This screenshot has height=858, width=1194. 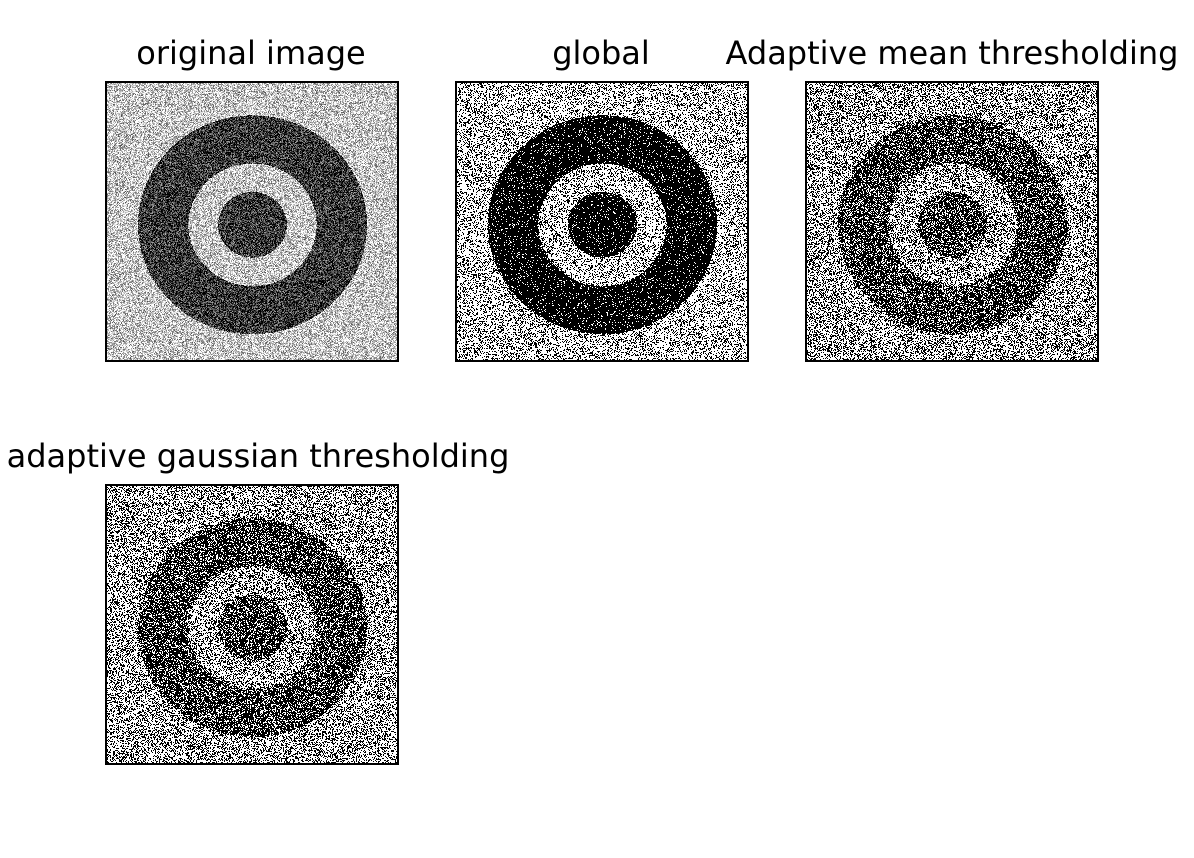 I want to click on adaptive-mean-threshold-image, so click(x=952, y=221).